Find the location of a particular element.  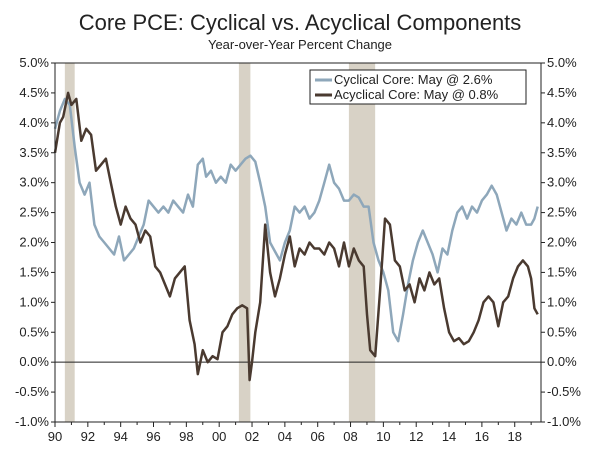

y-tick-label-right: -1.0% is located at coordinates (564, 421).